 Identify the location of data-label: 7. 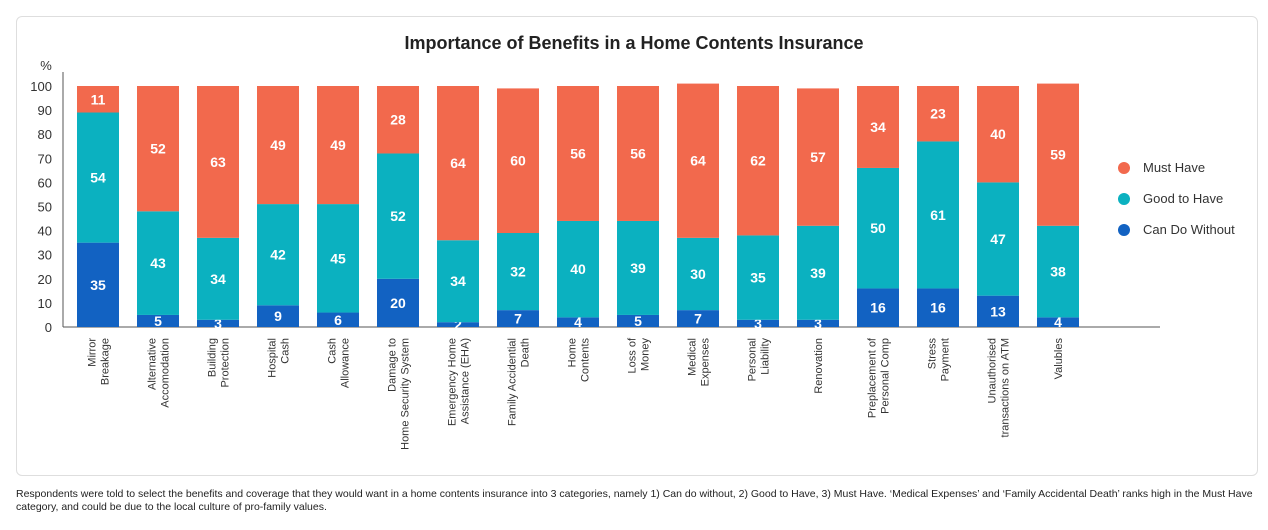
(518, 319).